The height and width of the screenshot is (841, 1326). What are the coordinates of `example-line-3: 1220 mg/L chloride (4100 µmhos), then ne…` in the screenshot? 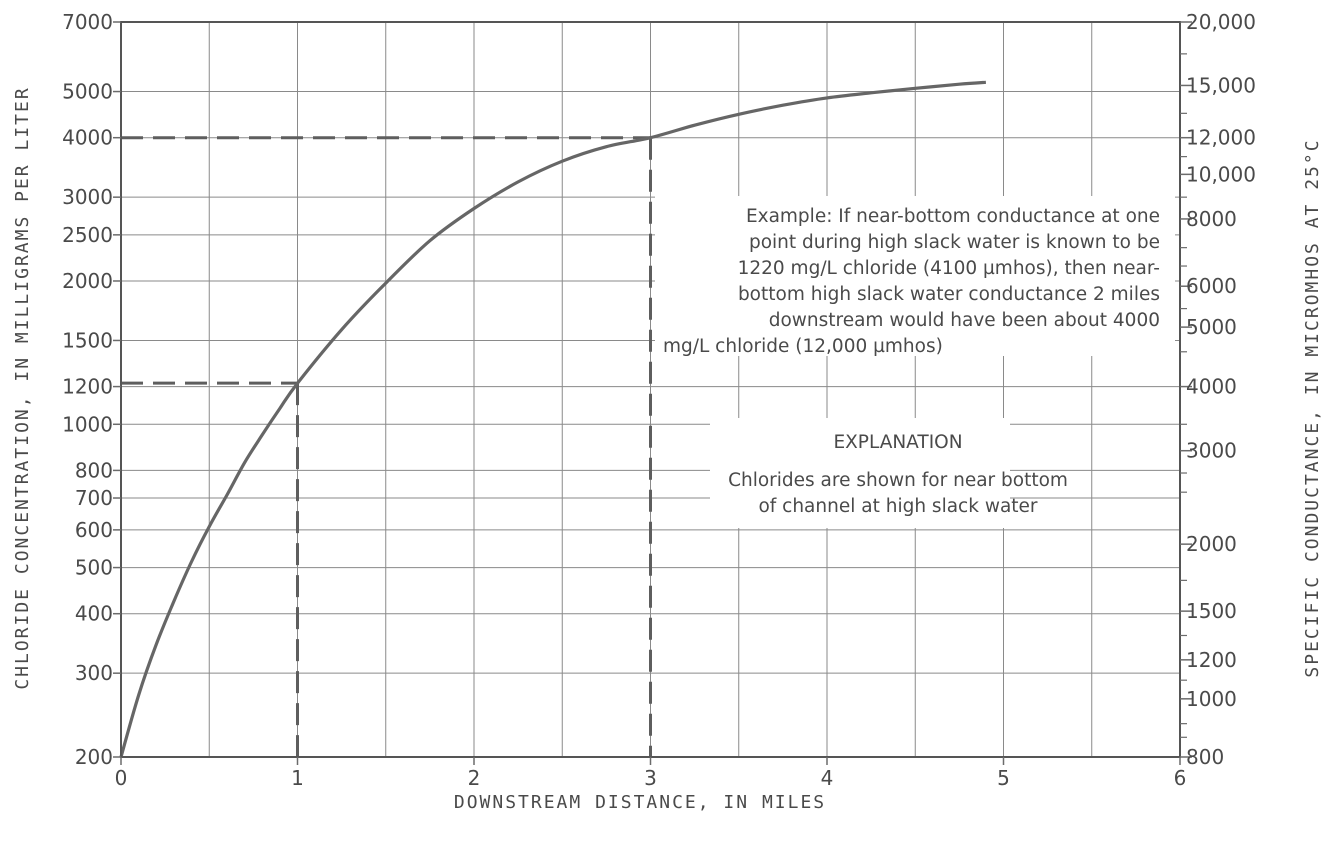 It's located at (949, 268).